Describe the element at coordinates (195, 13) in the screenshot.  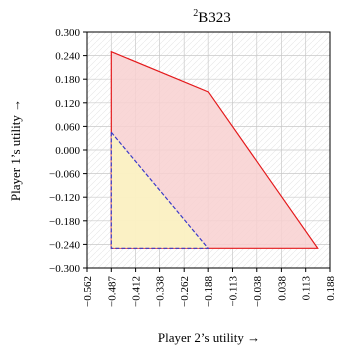
I see `title-superscript: 2` at that location.